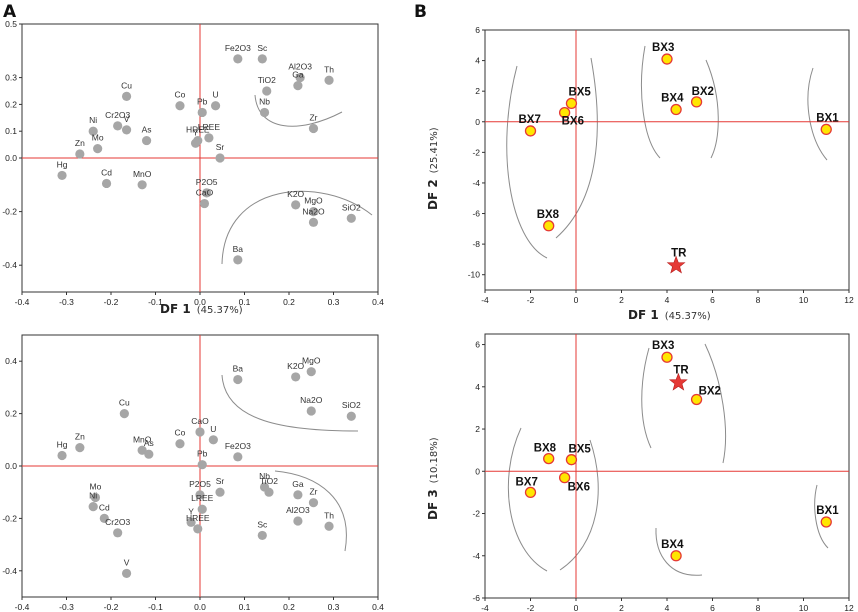  What do you see at coordinates (245, 302) in the screenshot?
I see `x-tick-label: 0.1` at bounding box center [245, 302].